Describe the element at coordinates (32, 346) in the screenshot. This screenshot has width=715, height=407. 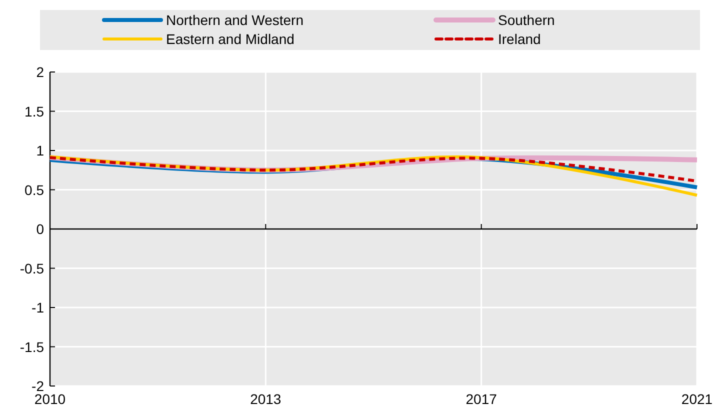
I see `y-tick-label: -1.5` at that location.